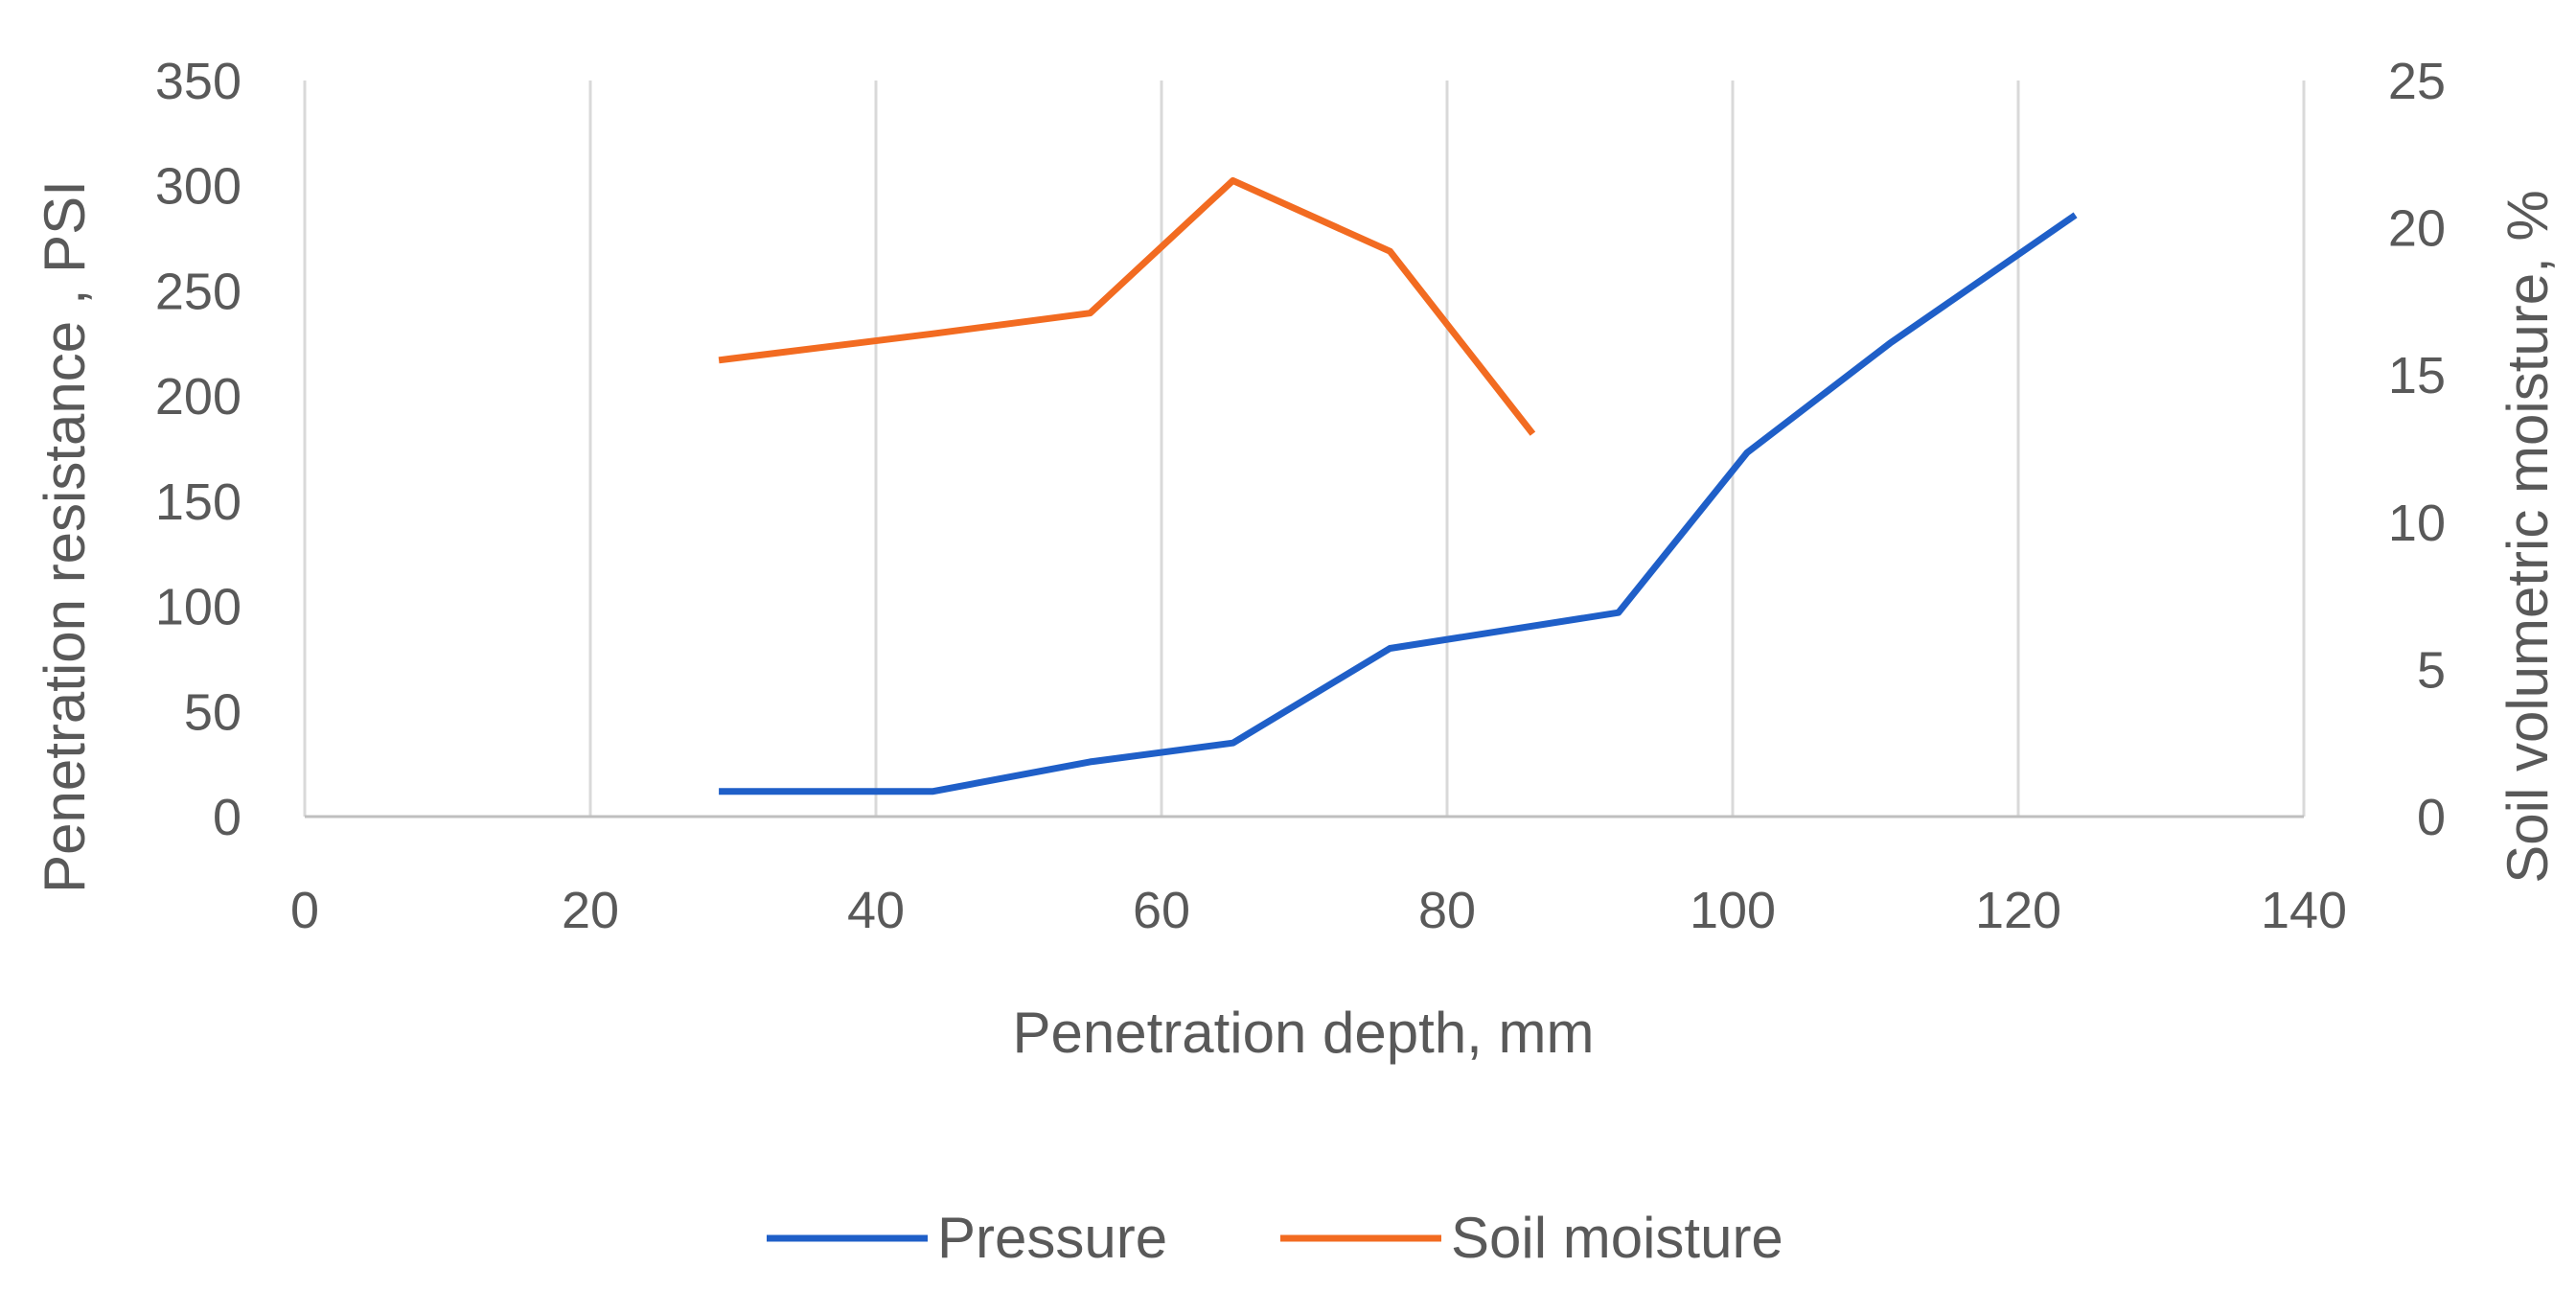 Image resolution: width=2576 pixels, height=1314 pixels. Describe the element at coordinates (1733, 910) in the screenshot. I see `x-tick-label-100: 100` at that location.